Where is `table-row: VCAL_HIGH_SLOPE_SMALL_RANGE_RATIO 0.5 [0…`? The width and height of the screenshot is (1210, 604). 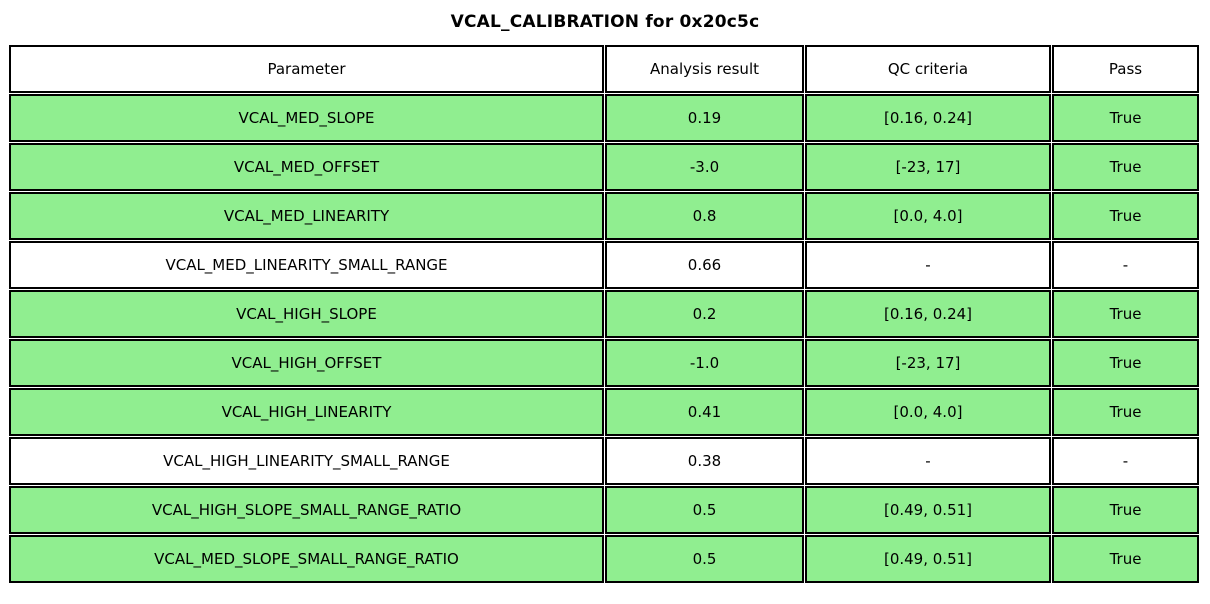 table-row: VCAL_HIGH_SLOPE_SMALL_RANGE_RATIO 0.5 [0… is located at coordinates (604, 510).